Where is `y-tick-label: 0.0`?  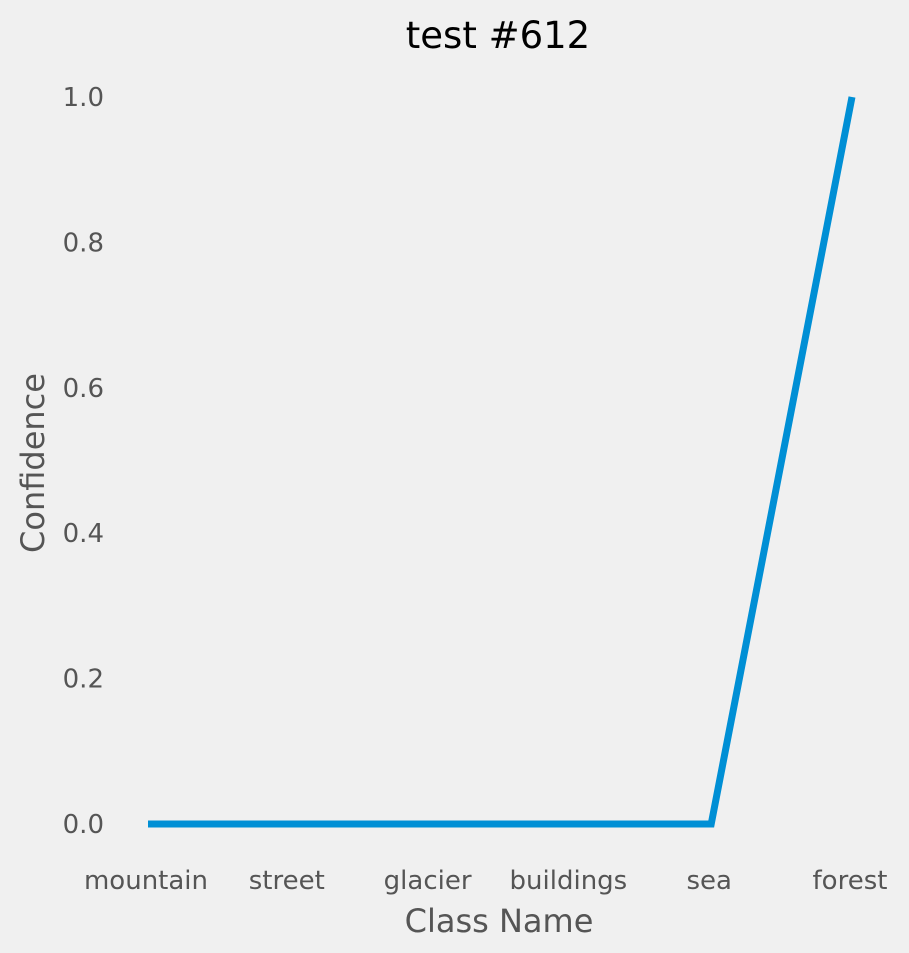
y-tick-label: 0.0 is located at coordinates (83, 825).